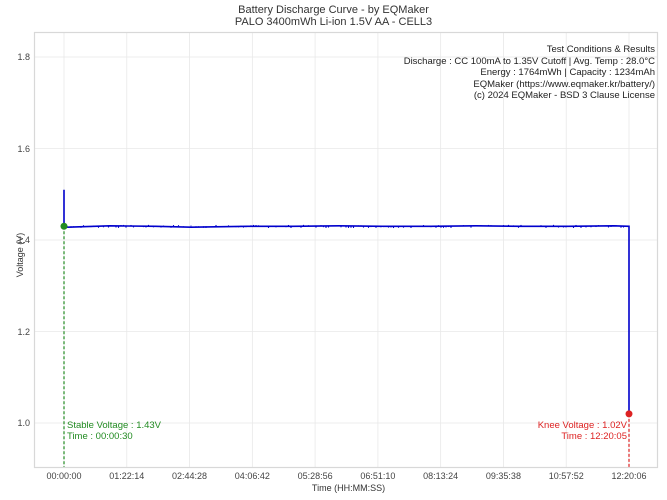 The image size is (667, 500). I want to click on y-tick: 1.0, so click(23, 423).